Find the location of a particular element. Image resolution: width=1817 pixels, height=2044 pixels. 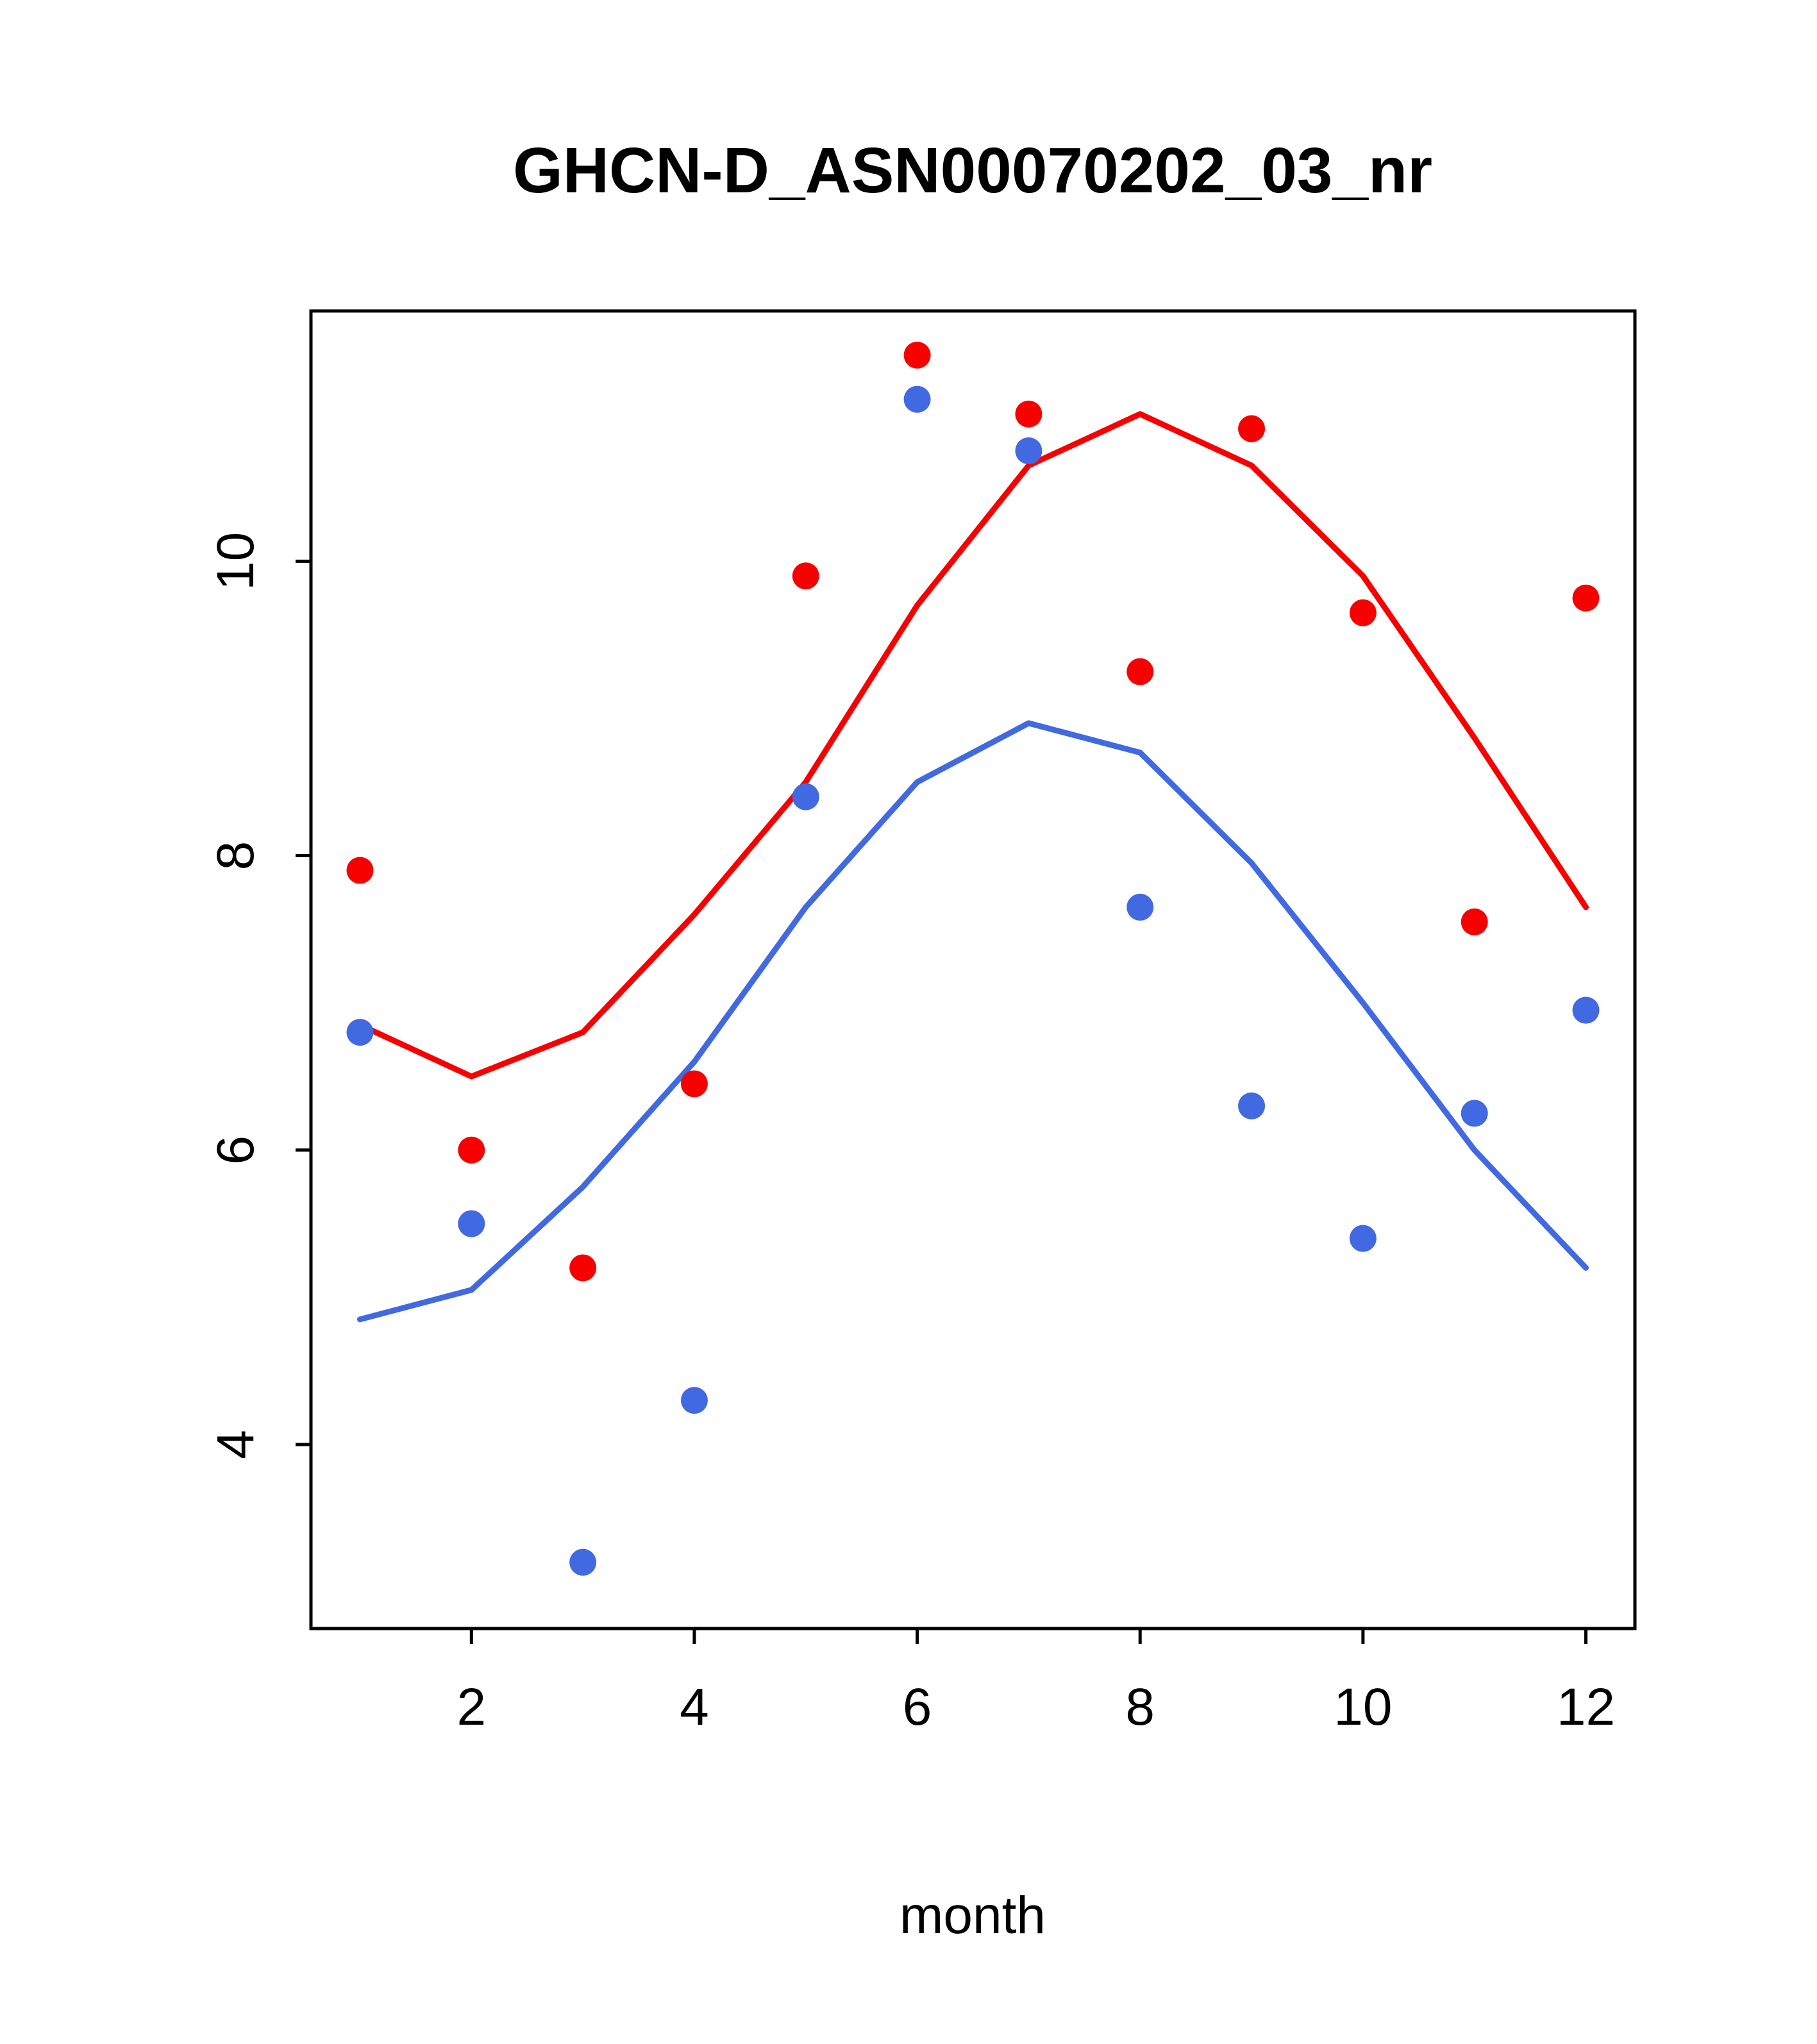

x-tick-label: 4 is located at coordinates (694, 1707).